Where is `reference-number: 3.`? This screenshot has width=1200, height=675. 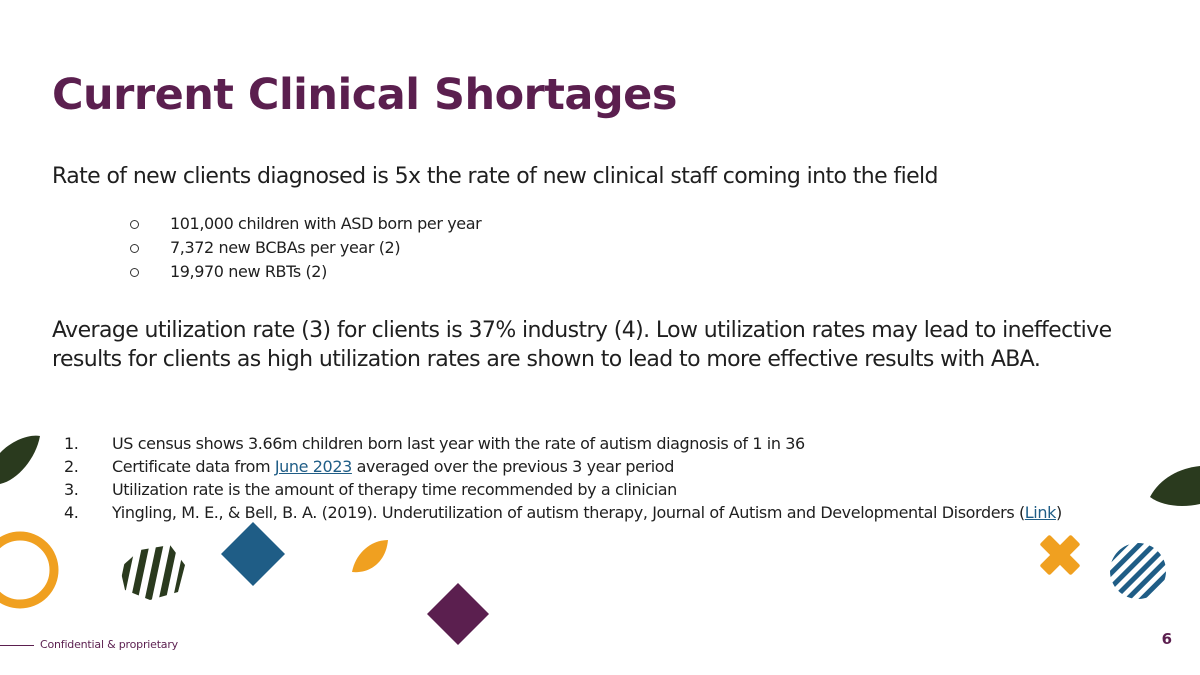 reference-number: 3. is located at coordinates (71, 489).